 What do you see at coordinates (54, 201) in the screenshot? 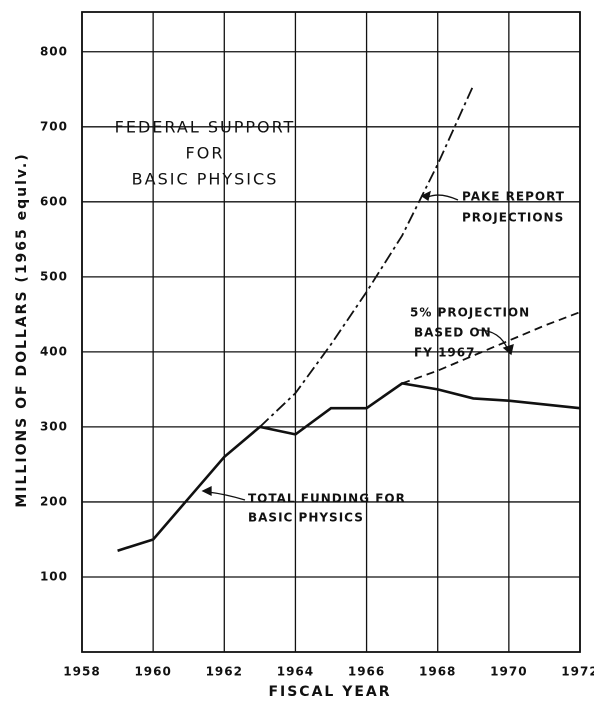
I see `y-tick-label: 600` at bounding box center [54, 201].